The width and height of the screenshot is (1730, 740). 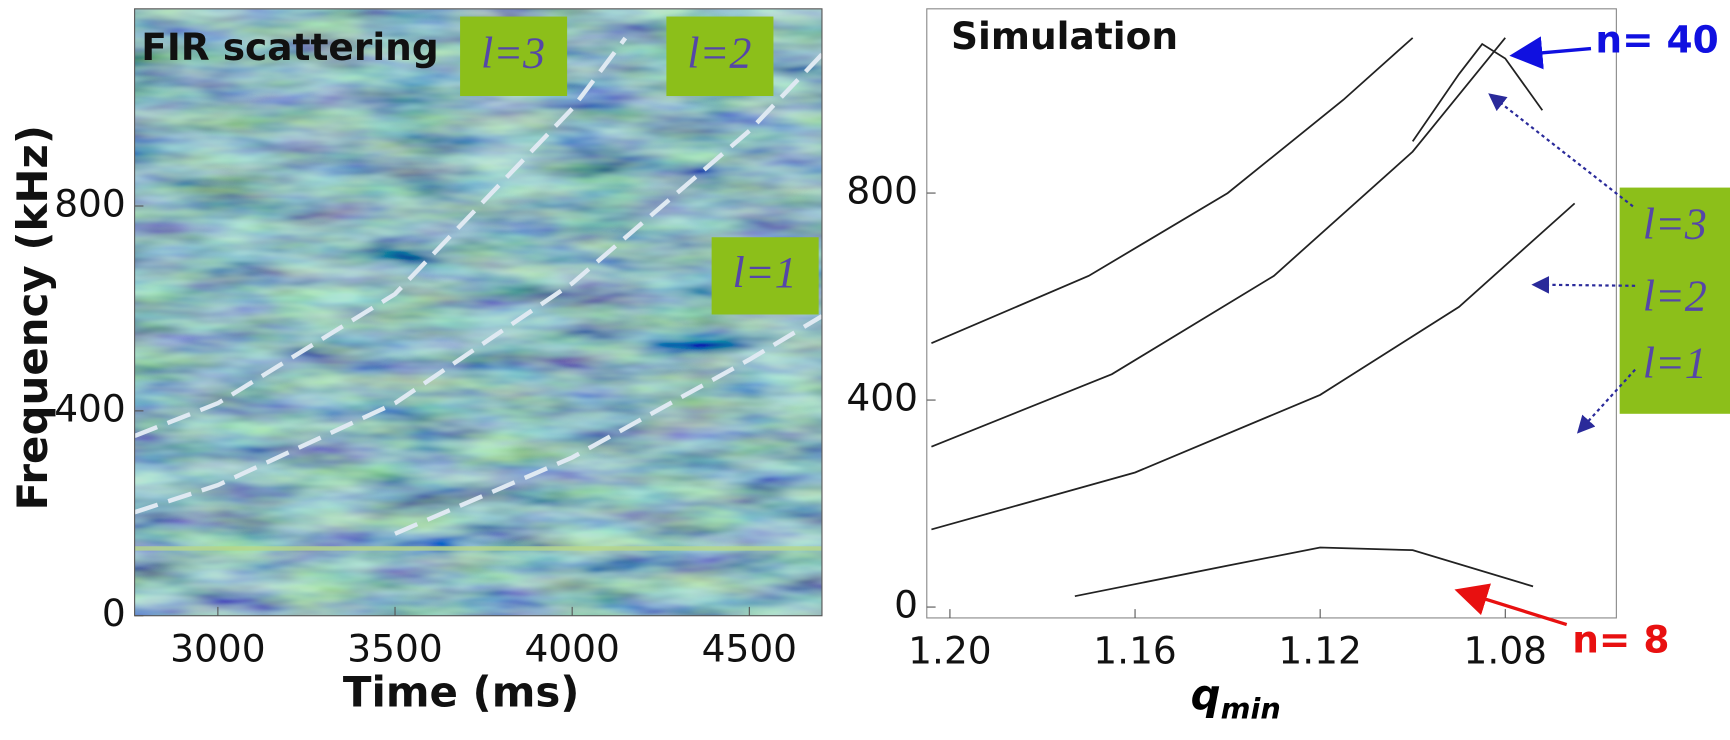 What do you see at coordinates (608, 425) in the screenshot?
I see `dashed-mode-line` at bounding box center [608, 425].